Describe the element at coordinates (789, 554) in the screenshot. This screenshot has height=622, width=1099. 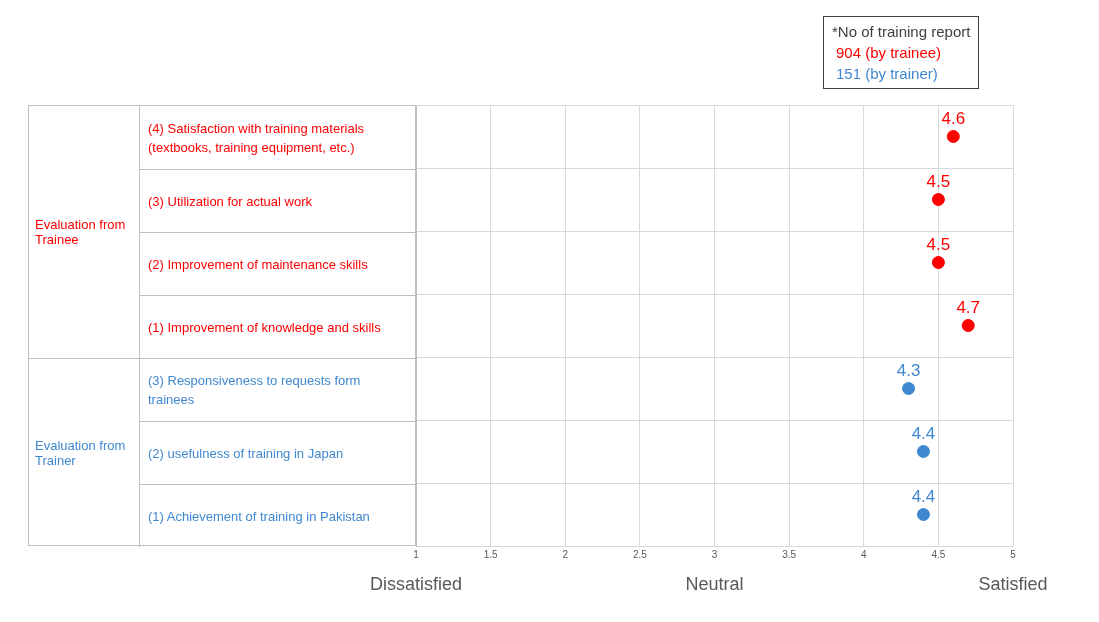
I see `x-tick-label: 3.5` at that location.